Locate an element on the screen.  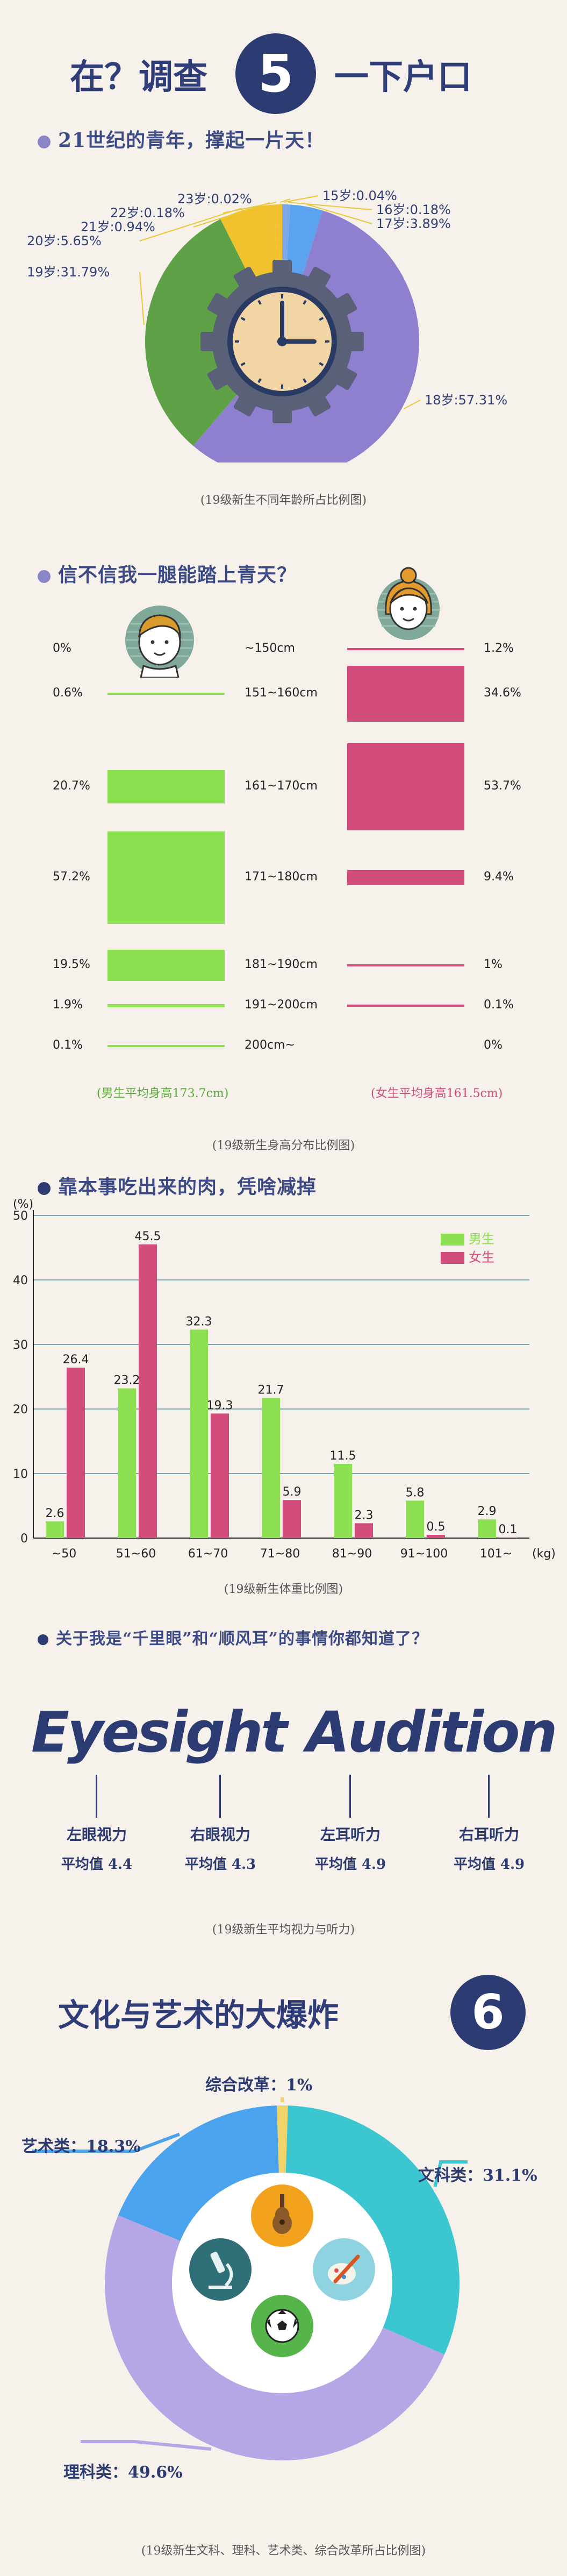
comprehensive-reform-label: 综合改革：1% is located at coordinates (259, 2085).